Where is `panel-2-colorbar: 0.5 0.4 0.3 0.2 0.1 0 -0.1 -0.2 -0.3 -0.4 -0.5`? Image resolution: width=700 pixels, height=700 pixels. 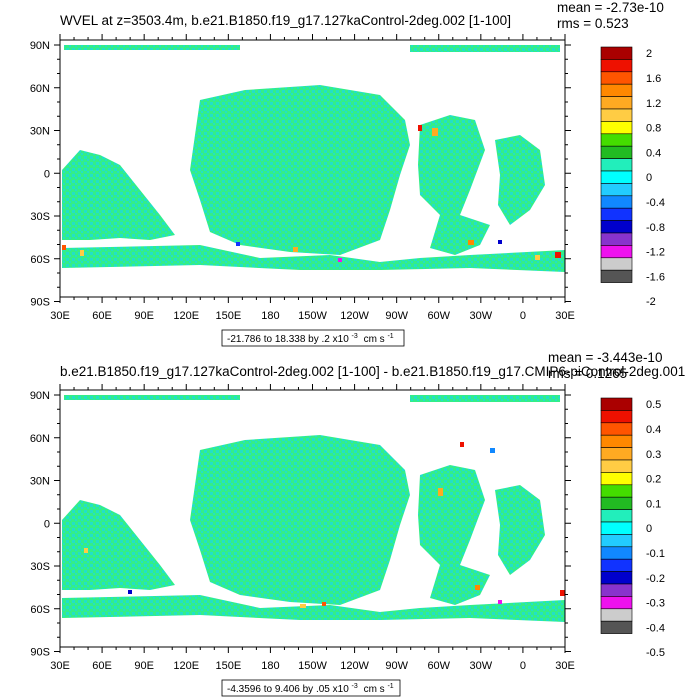
panel-2-colorbar: 0.5 0.4 0.3 0.2 0.1 0 -0.1 -0.2 -0.3 -0.4 -0.5 is located at coordinates (632, 528).